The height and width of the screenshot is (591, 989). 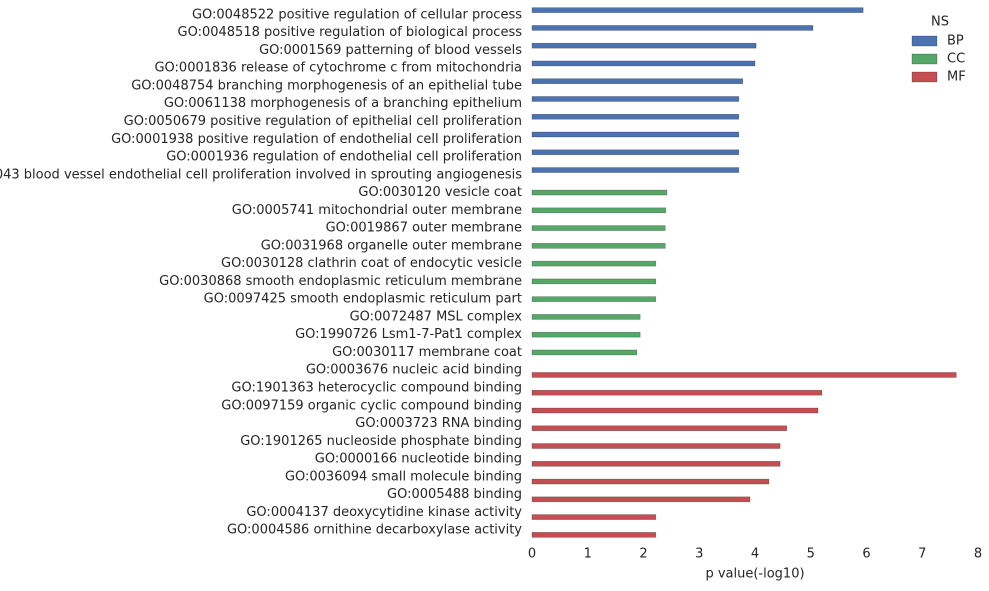 What do you see at coordinates (384, 512) in the screenshot?
I see `y-tick-label: GO:0004137 deoxycytidine kinase activity` at bounding box center [384, 512].